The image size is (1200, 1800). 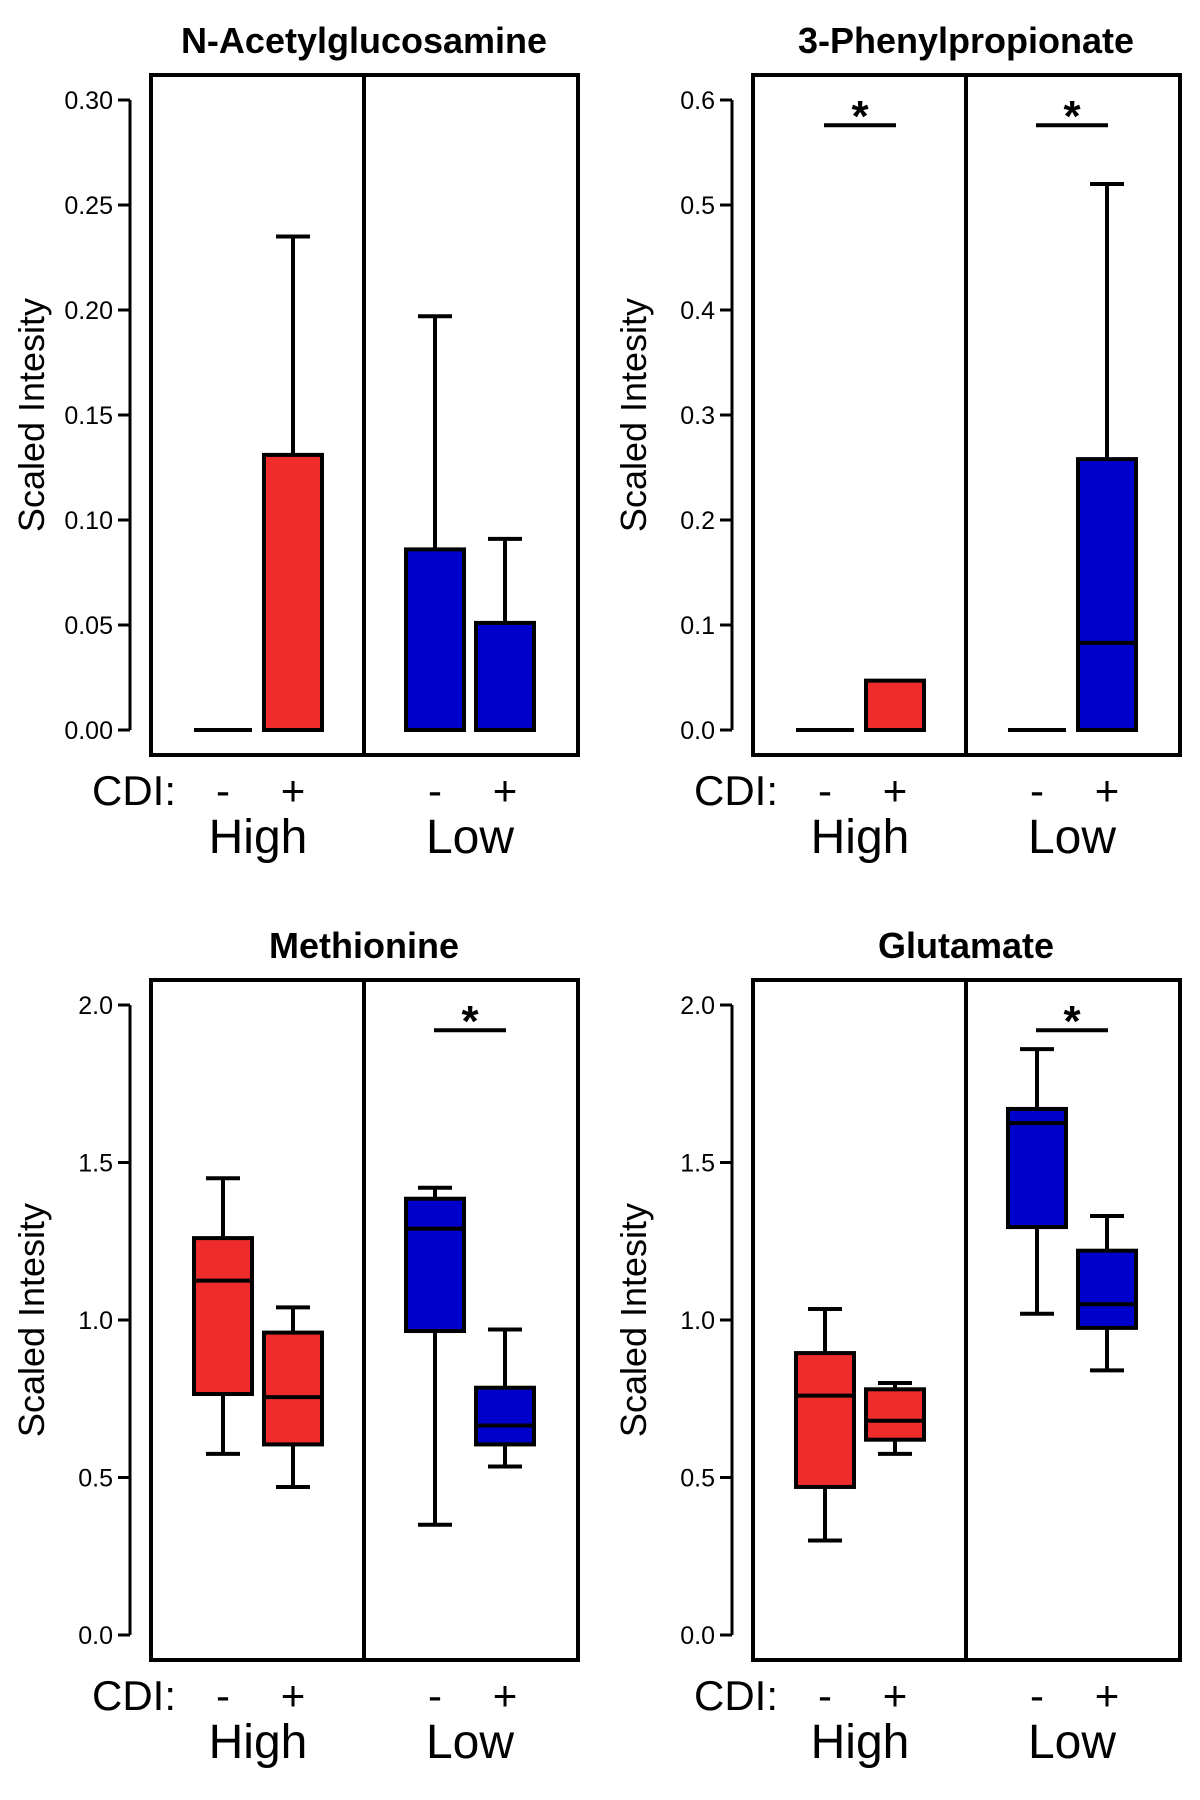 I want to click on y-tick-label: 0.1, so click(x=697, y=626).